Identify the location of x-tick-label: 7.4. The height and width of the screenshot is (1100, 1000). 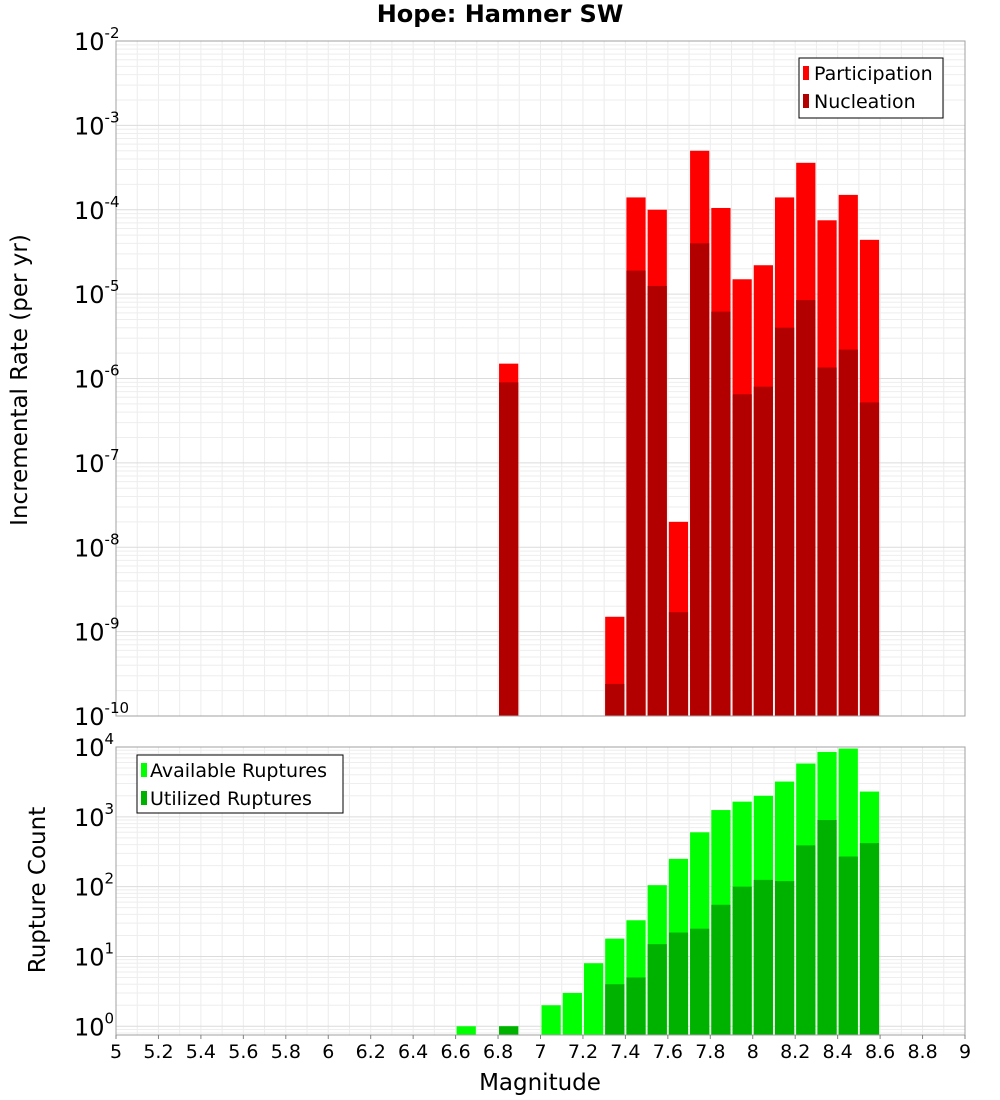
(625, 1052).